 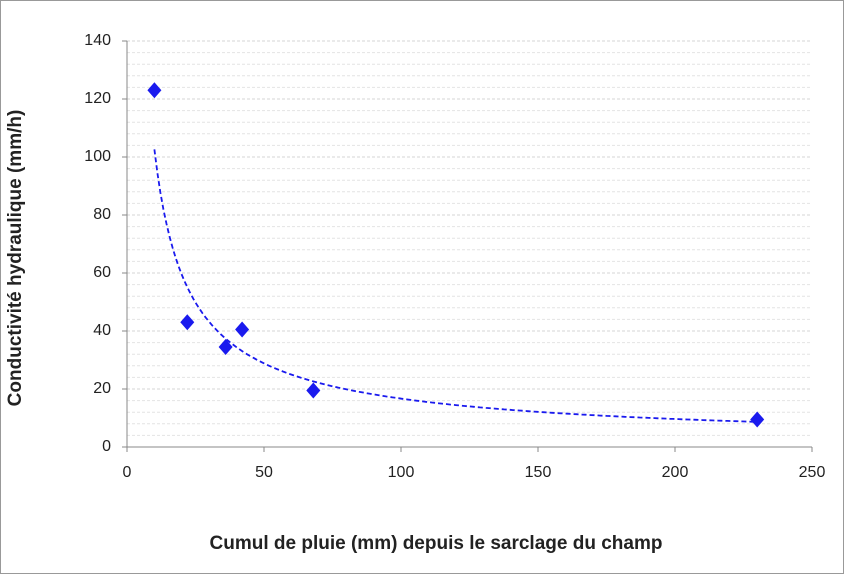 I want to click on y-tick-label: 140, so click(x=97, y=40).